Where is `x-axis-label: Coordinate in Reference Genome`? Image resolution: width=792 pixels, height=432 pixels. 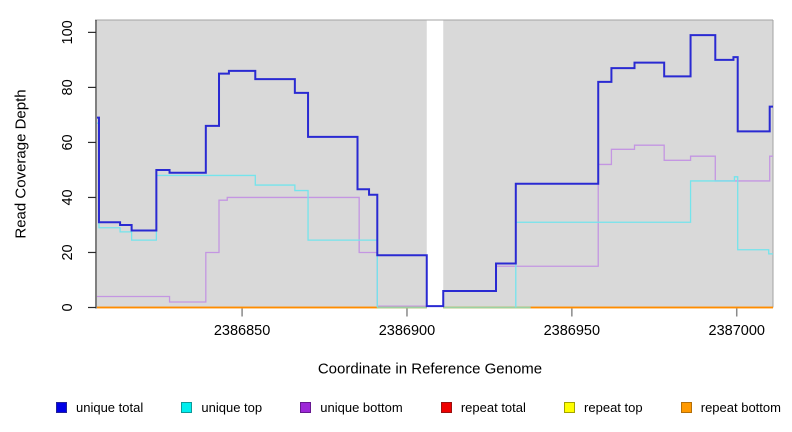
x-axis-label: Coordinate in Reference Genome is located at coordinates (430, 369).